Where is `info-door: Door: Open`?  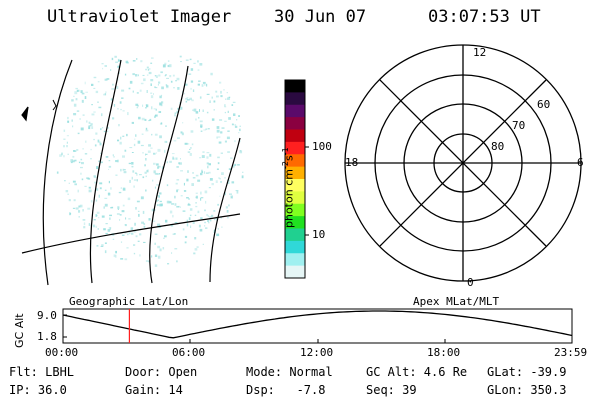 info-door: Door: Open is located at coordinates (161, 372).